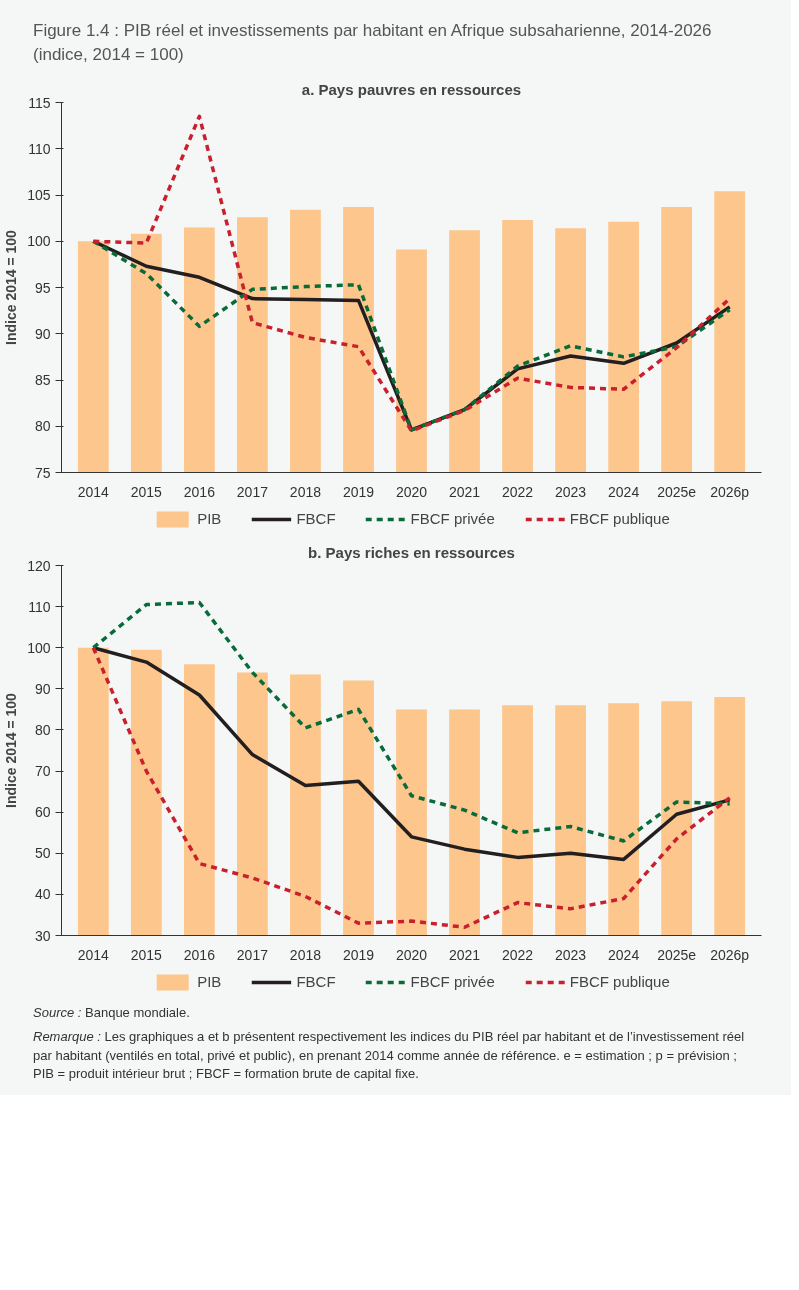 Image resolution: width=799 pixels, height=1290 pixels. What do you see at coordinates (42, 287) in the screenshot?
I see `y-tick-label: 95` at bounding box center [42, 287].